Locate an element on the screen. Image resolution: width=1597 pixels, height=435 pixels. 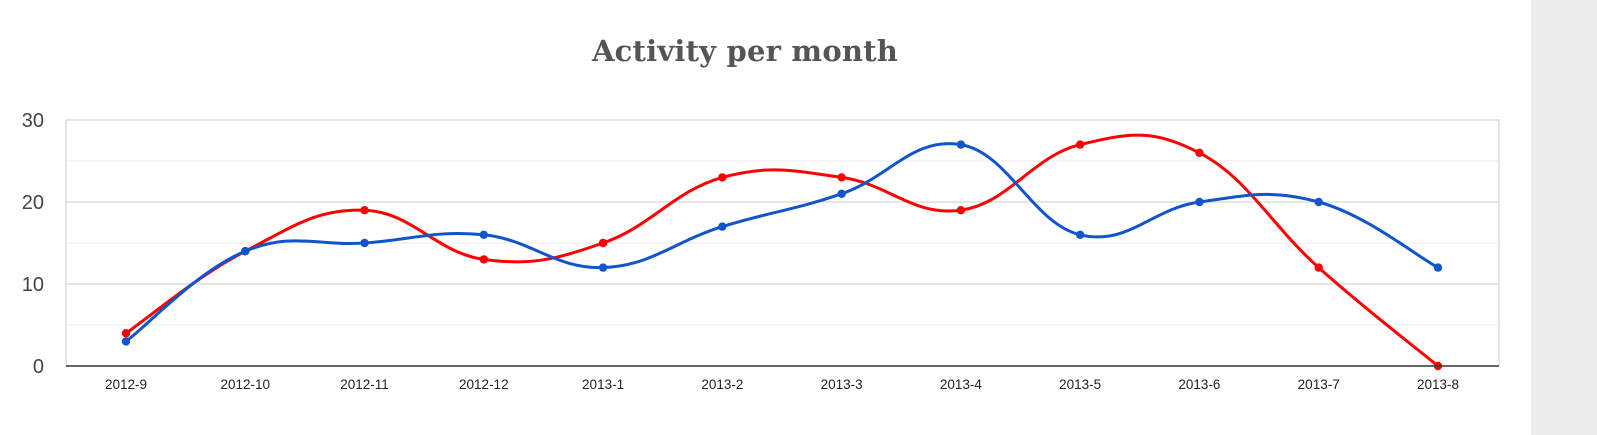
x-tick-label: 2013-5 is located at coordinates (1080, 384).